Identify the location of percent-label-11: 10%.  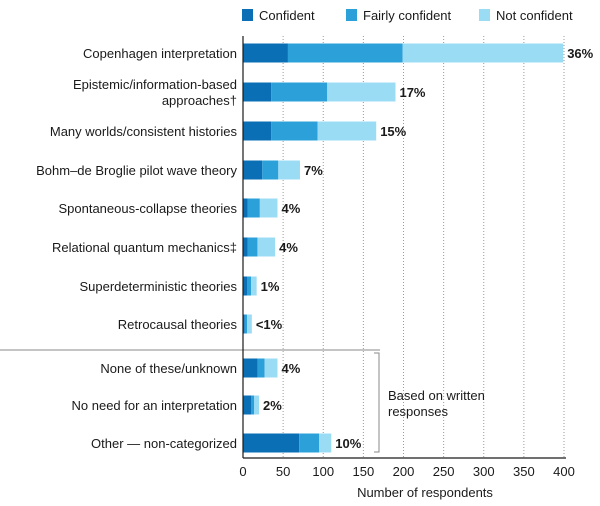
(348, 443).